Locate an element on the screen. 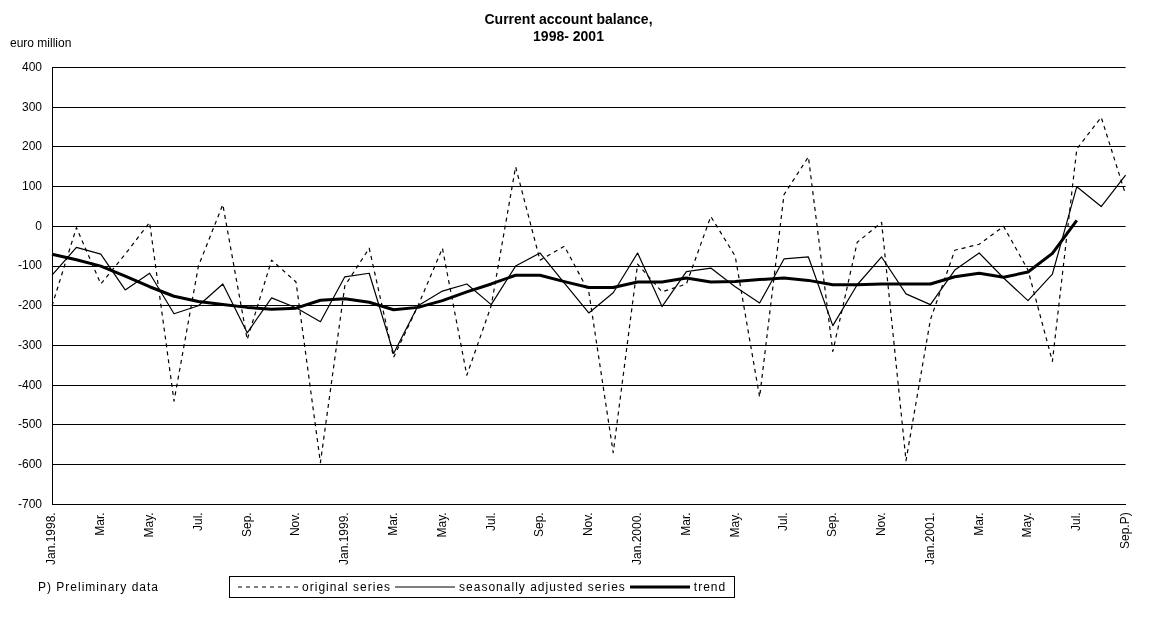 This screenshot has width=1151, height=637. text: P) Preliminary data is located at coordinates (99, 587).